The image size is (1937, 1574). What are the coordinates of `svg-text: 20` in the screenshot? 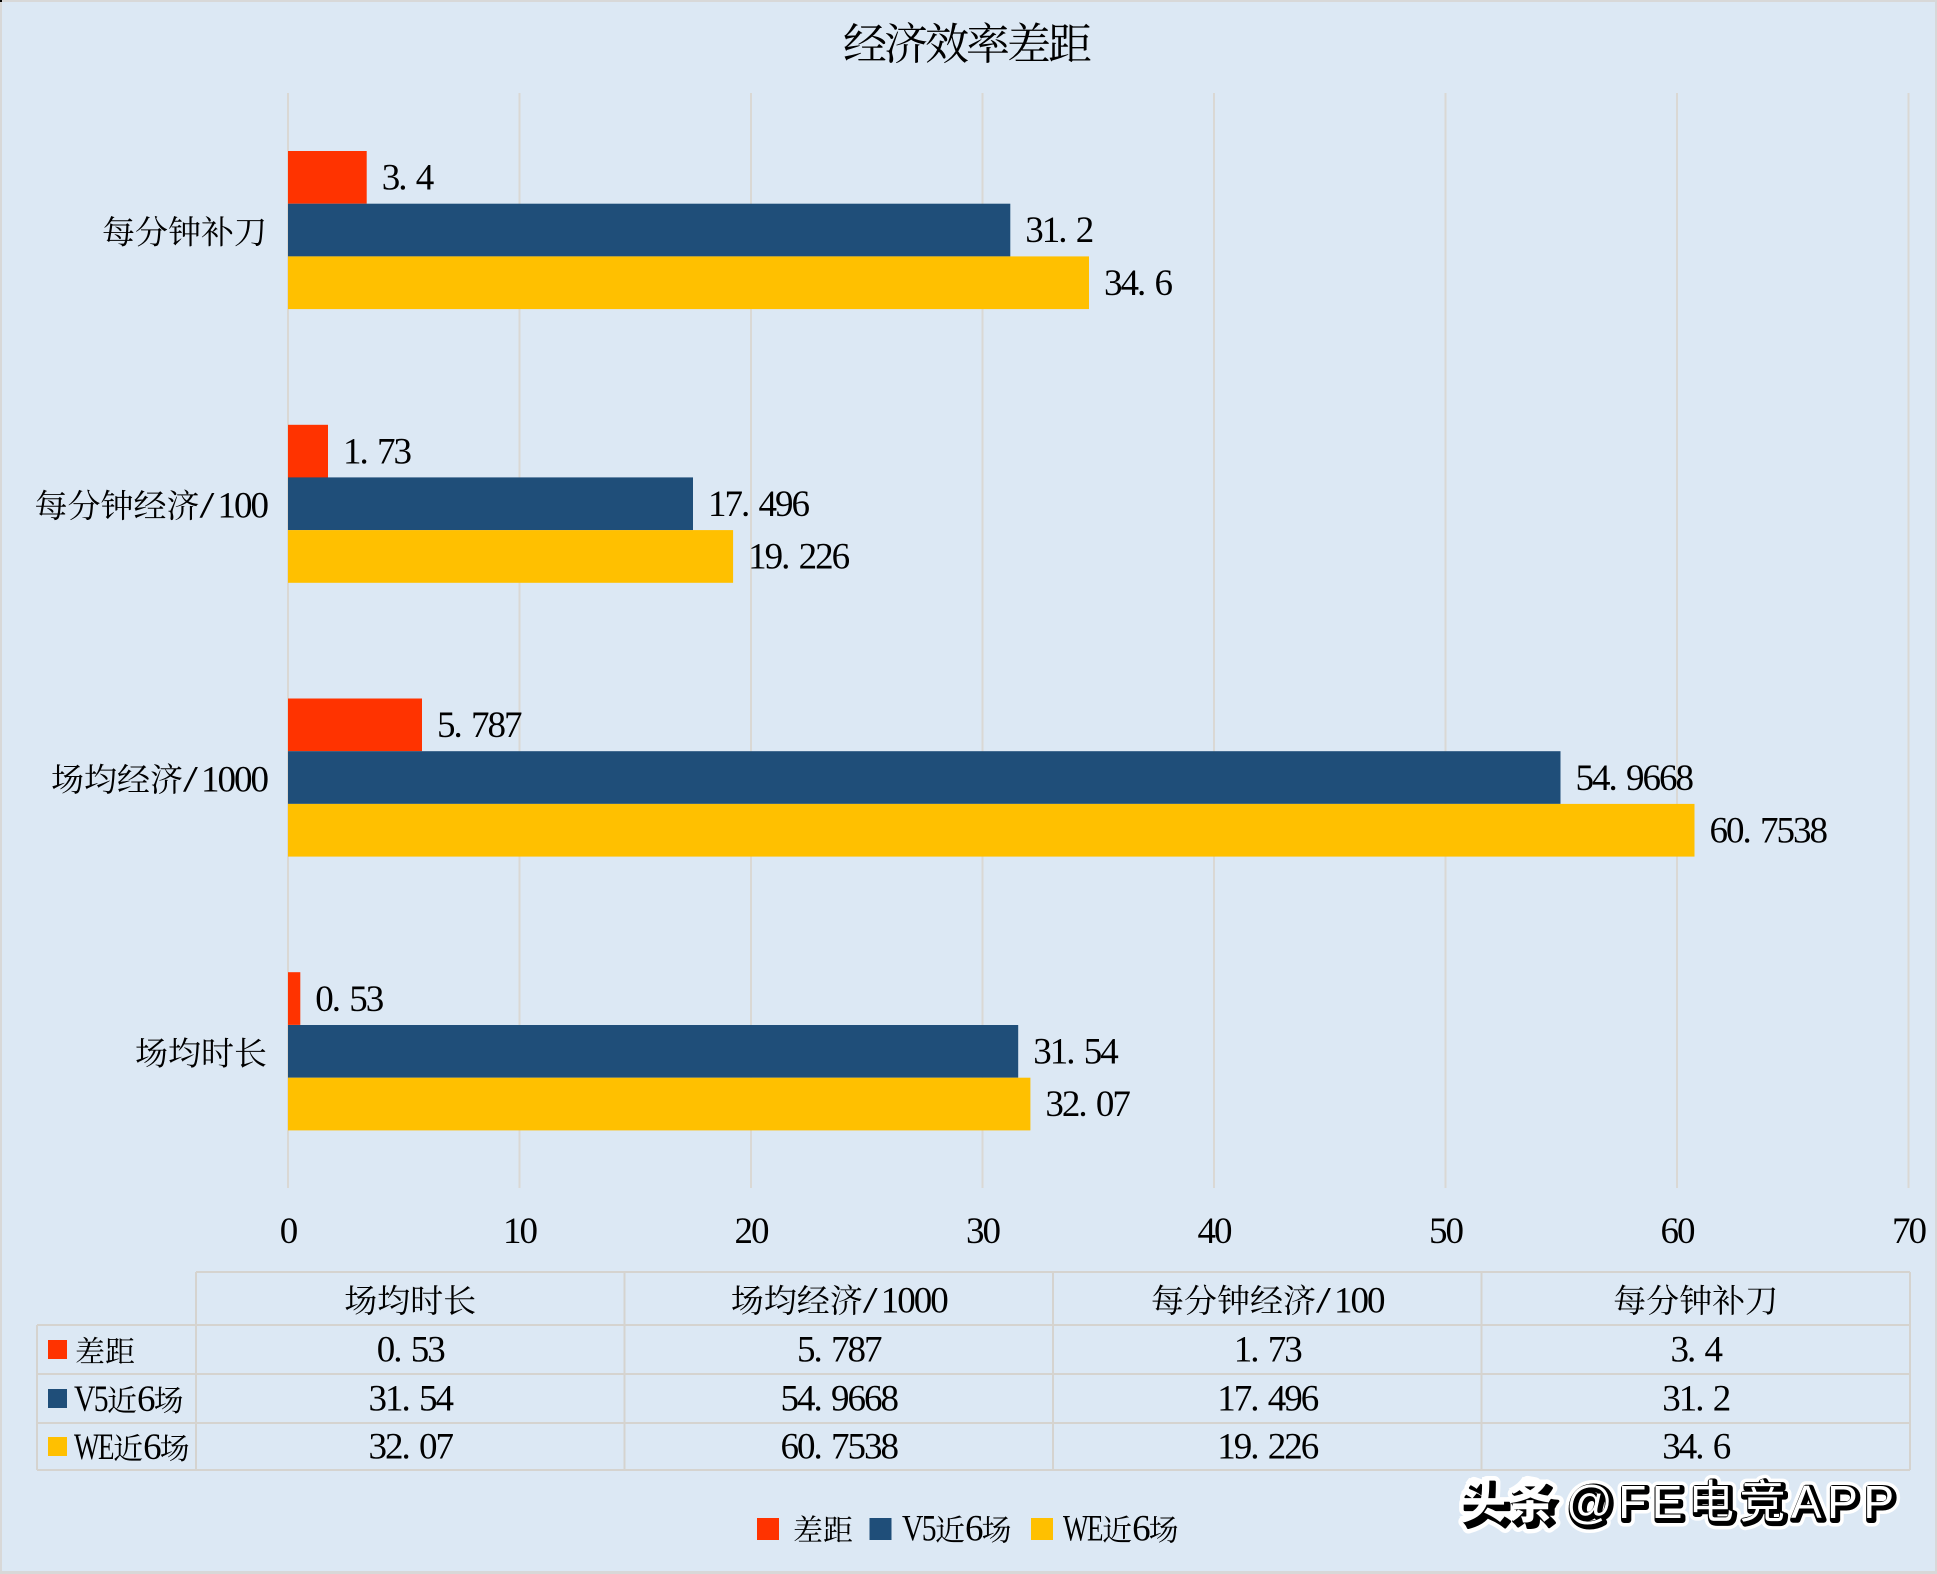 It's located at (752, 1231).